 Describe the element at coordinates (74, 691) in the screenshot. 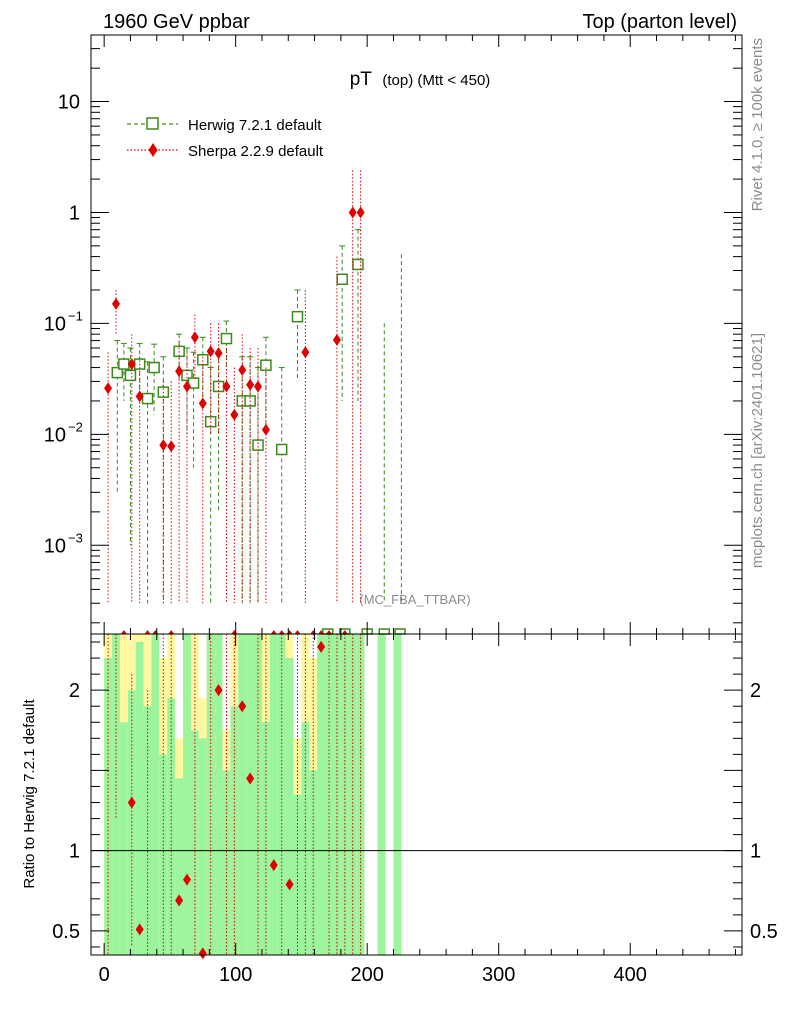

I see `ratio-y-tick-label-left-2: 2` at that location.